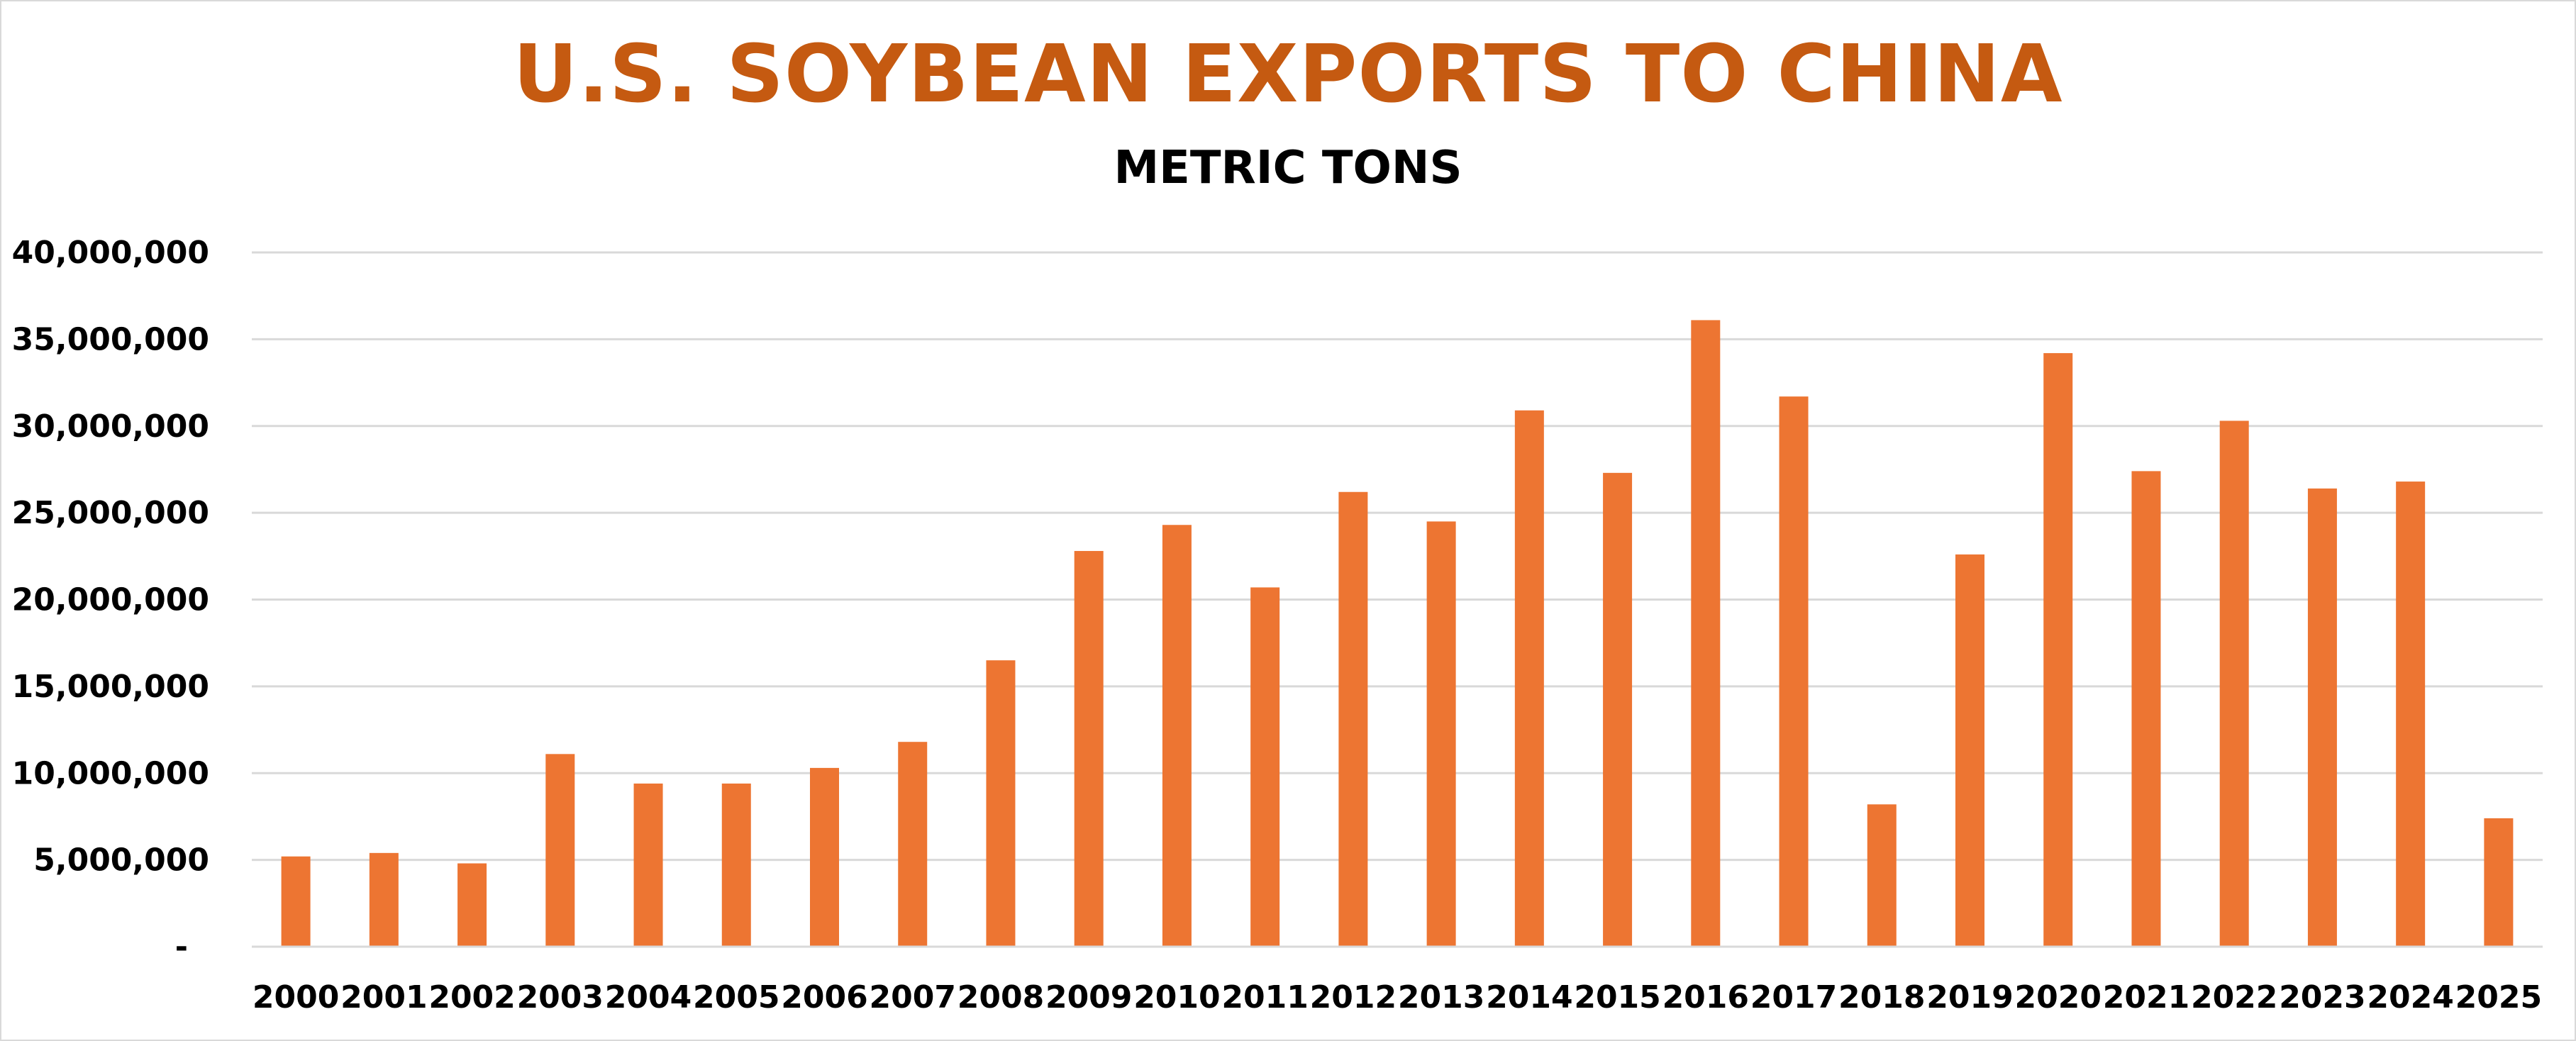  I want to click on bar-2021, so click(2146, 709).